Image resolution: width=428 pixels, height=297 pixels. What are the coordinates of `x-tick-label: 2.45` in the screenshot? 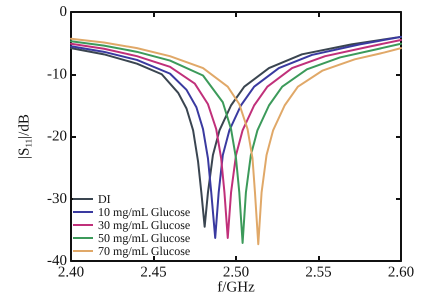 It's located at (153, 272).